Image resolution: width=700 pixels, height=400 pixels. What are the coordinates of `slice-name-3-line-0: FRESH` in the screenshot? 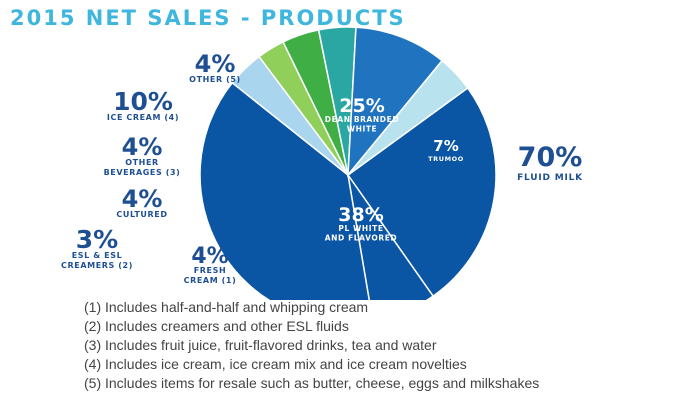 It's located at (210, 270).